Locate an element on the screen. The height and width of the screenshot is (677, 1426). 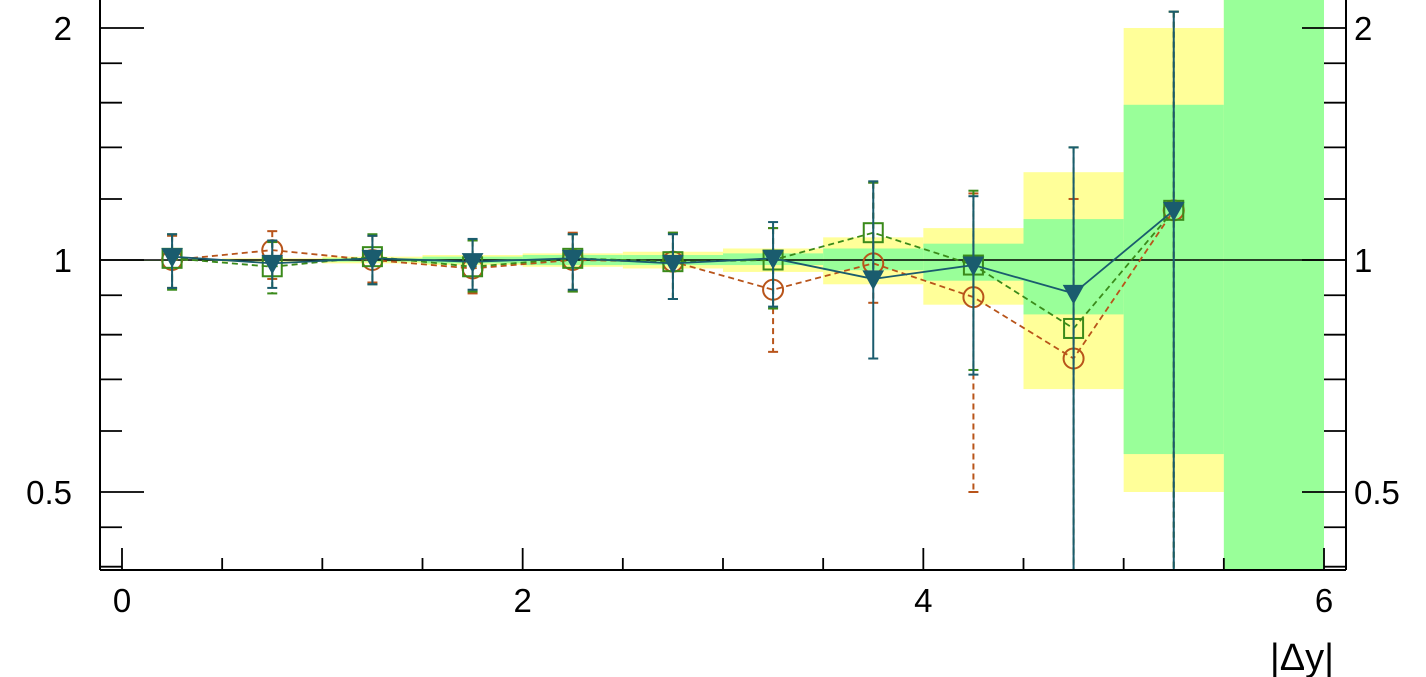
x-tick-label: 6 is located at coordinates (1324, 600).